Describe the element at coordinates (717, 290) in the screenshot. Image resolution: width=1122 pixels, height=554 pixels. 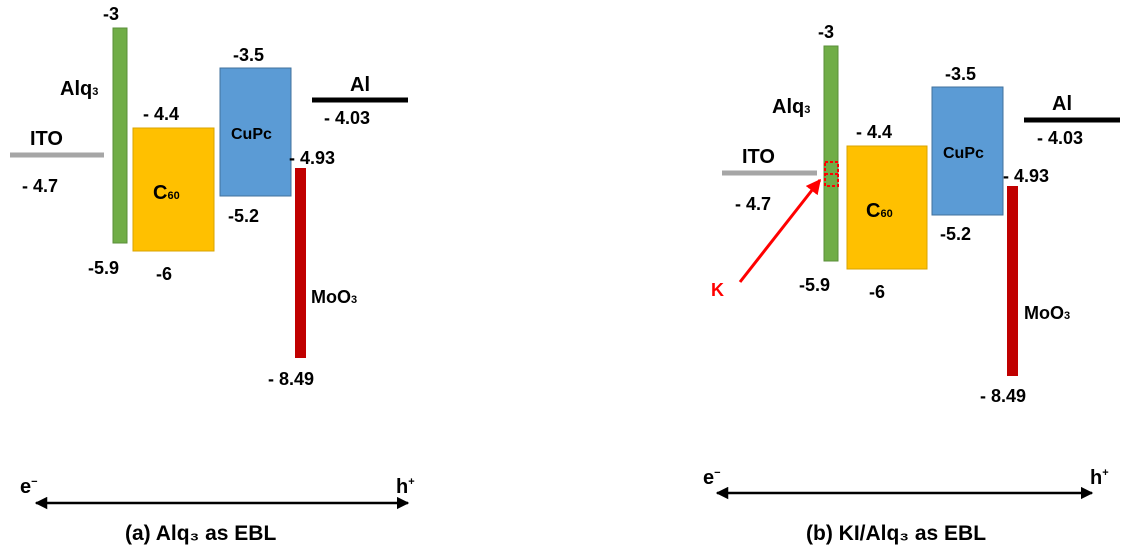
I see `k-label: K` at that location.